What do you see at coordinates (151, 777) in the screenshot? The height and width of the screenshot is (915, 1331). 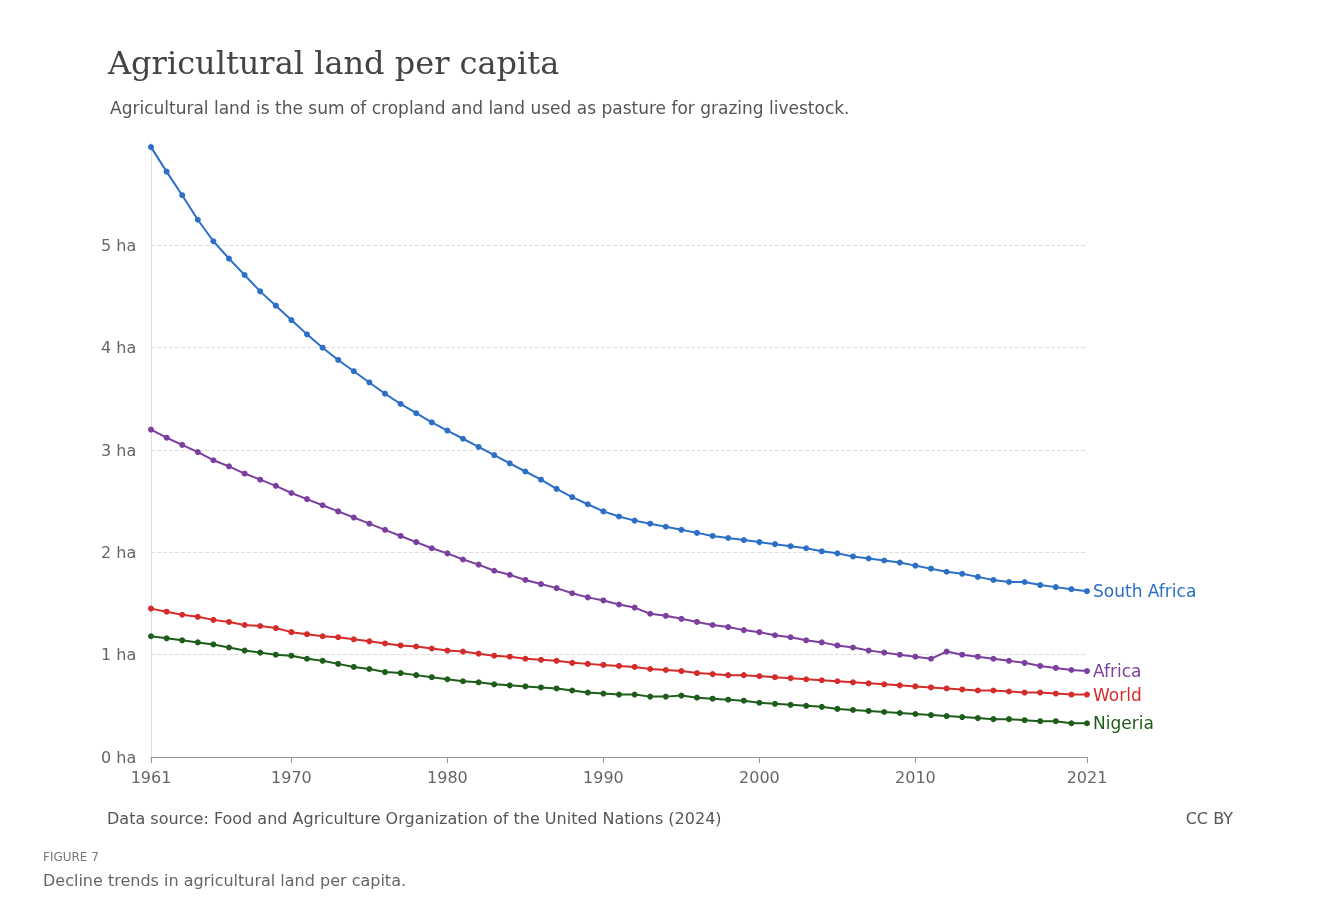 I see `x-tick-label: 1961` at bounding box center [151, 777].